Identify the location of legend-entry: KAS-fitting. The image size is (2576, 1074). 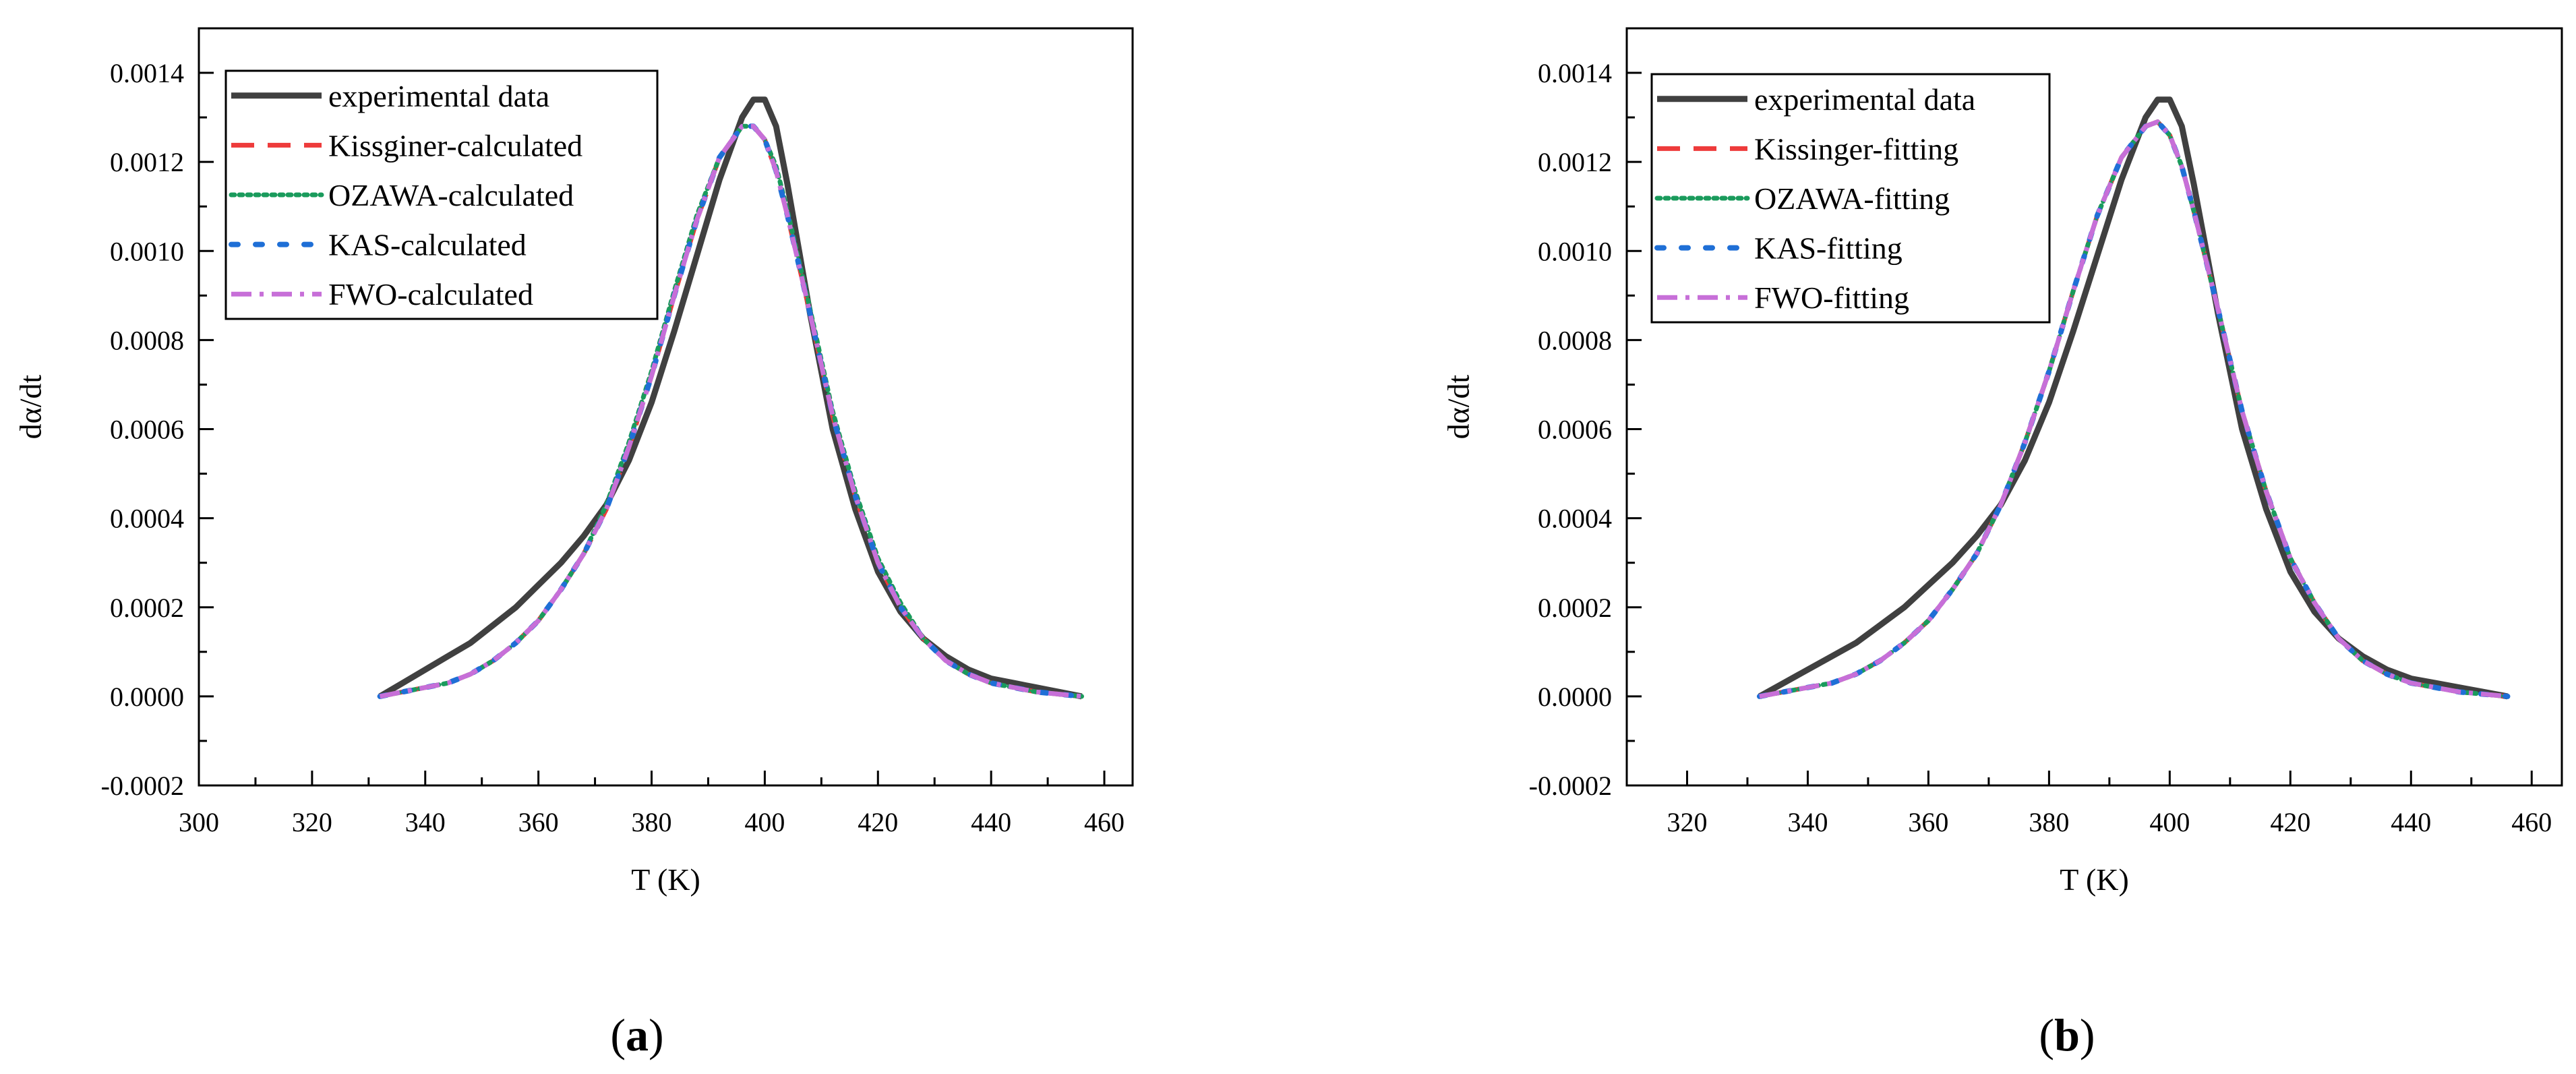
(1828, 248).